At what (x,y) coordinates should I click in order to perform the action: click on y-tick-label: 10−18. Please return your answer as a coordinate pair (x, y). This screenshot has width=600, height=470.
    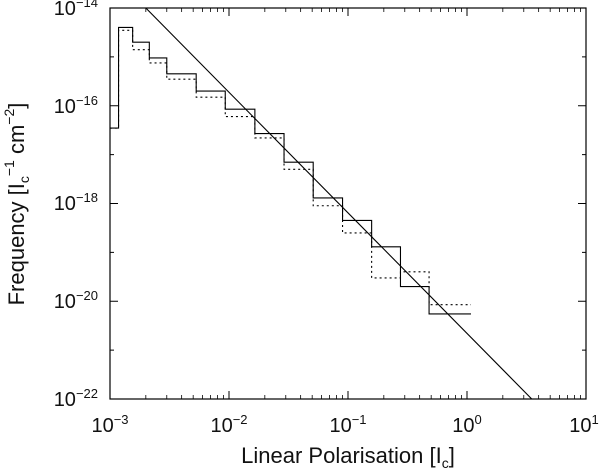
    Looking at the image, I should click on (76, 202).